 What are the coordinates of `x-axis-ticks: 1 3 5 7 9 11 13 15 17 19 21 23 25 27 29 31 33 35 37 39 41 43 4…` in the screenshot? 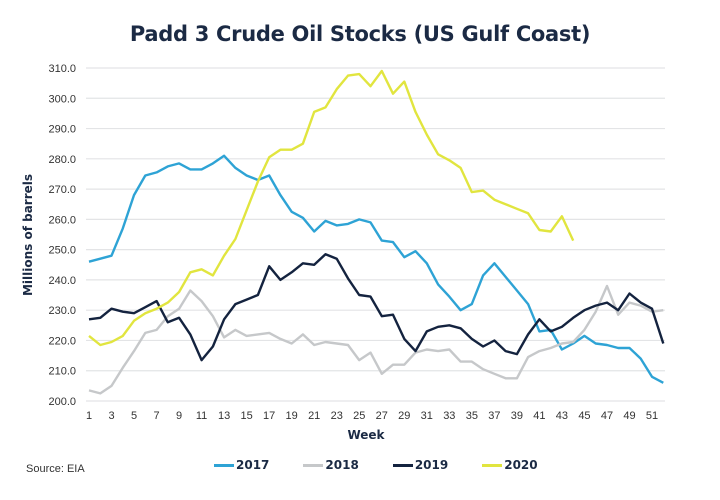 It's located at (372, 416).